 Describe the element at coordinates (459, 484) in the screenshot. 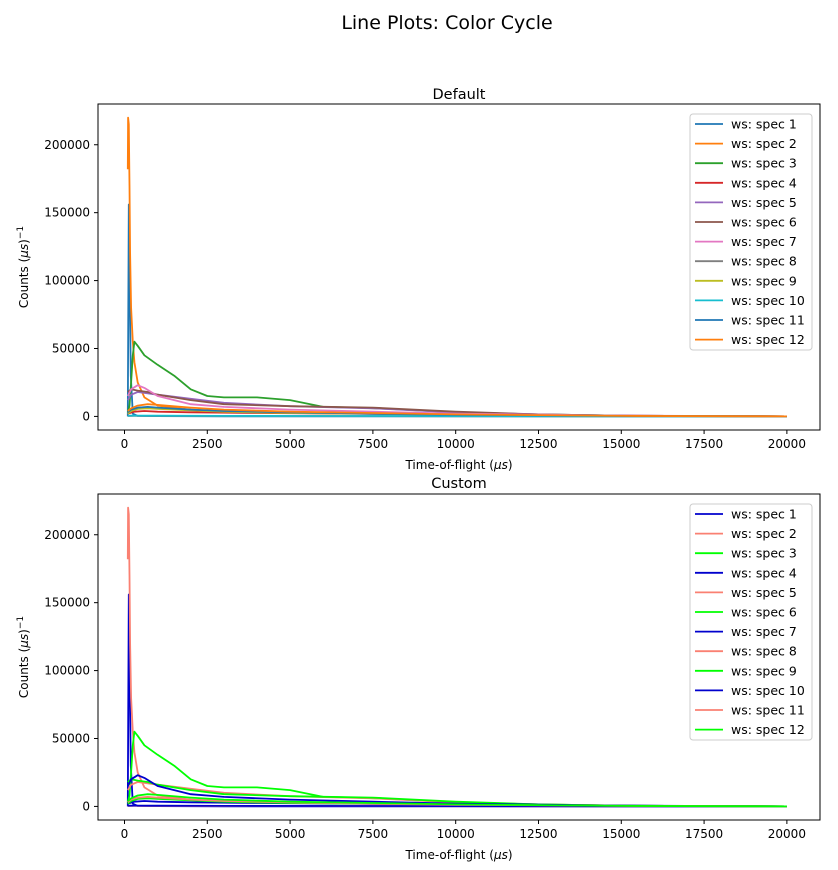

I see `axes-title: Custom` at that location.